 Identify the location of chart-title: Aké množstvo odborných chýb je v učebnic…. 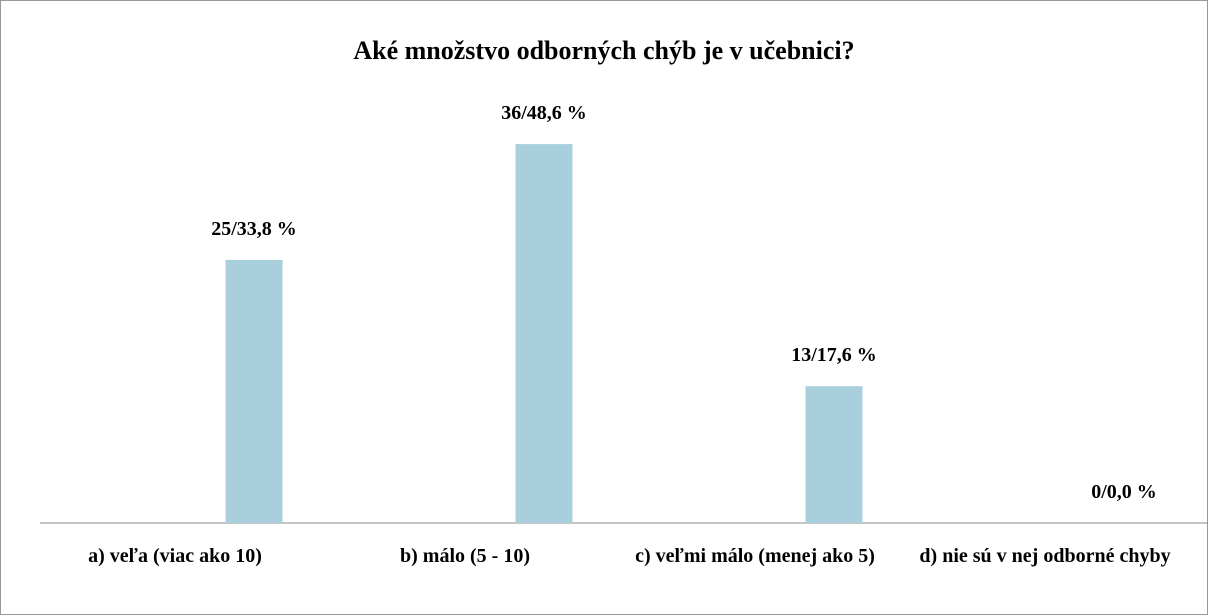
(604, 50).